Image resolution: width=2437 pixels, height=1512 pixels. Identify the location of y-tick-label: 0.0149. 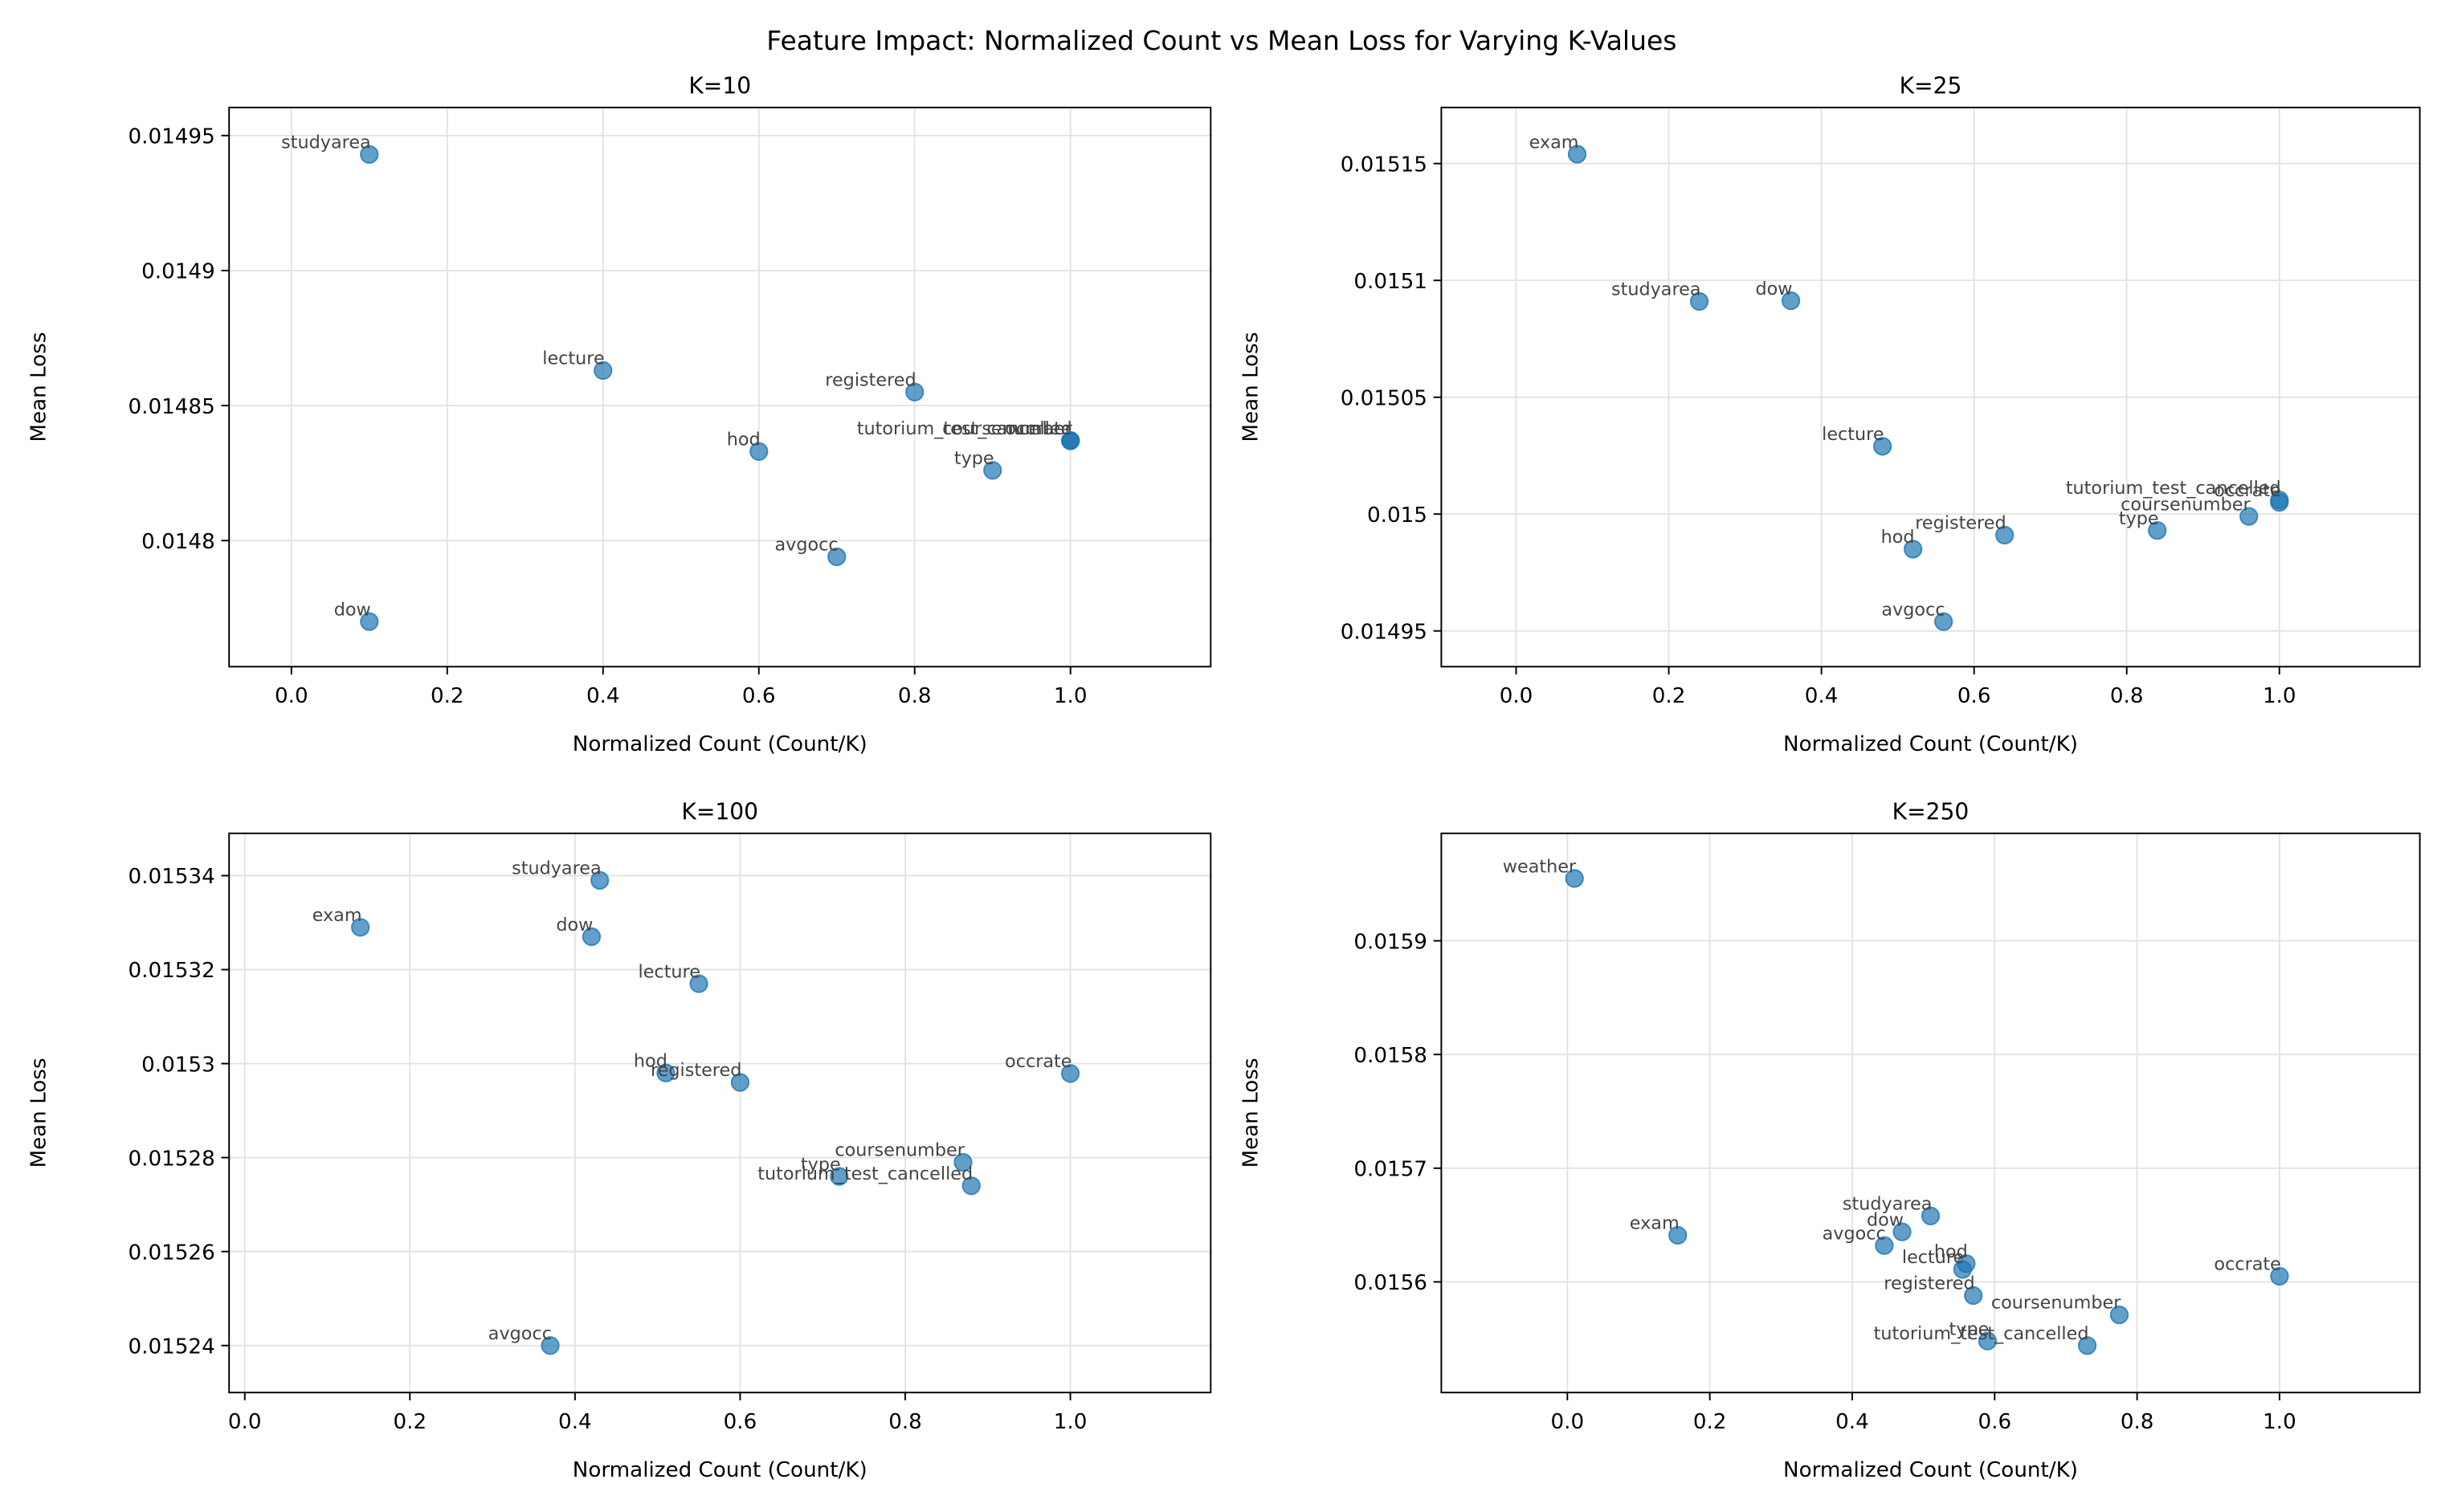
(178, 272).